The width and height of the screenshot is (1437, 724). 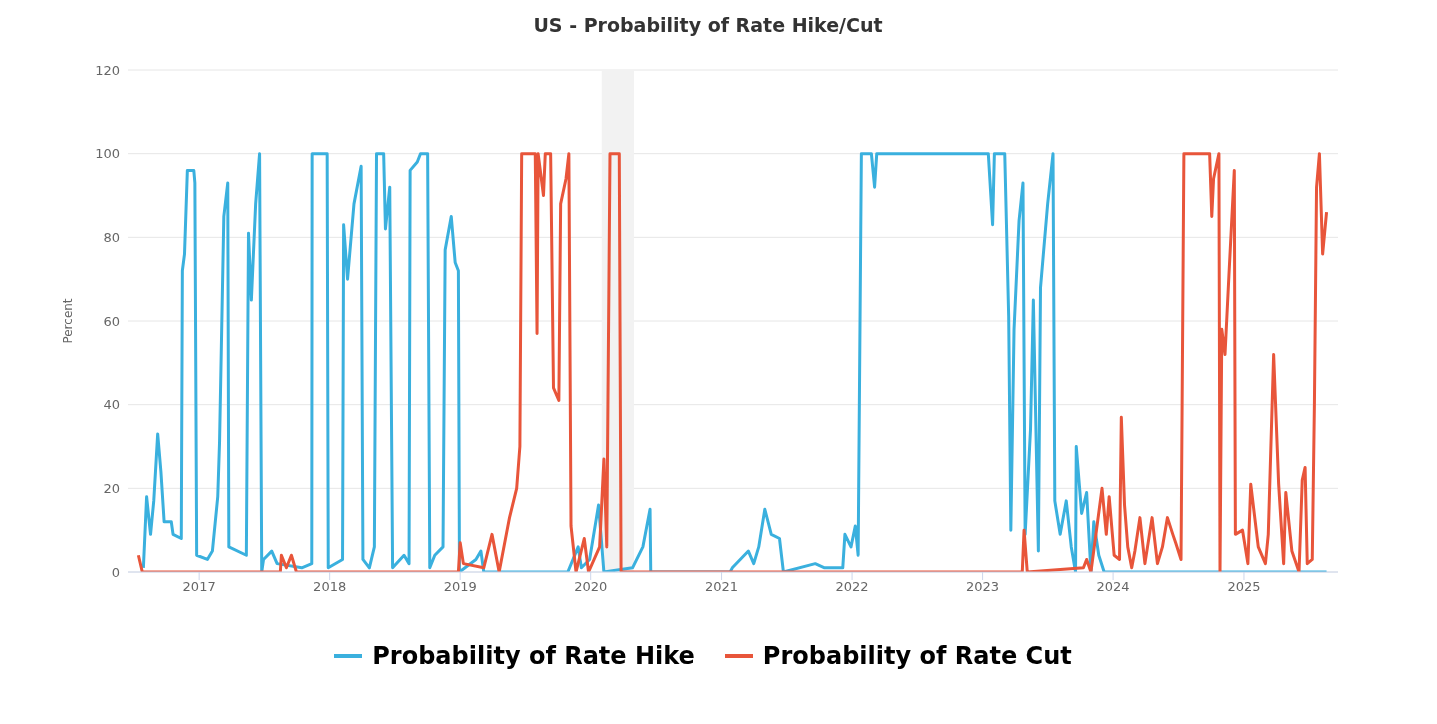 I want to click on y-axis-title: Percent, so click(x=68, y=321).